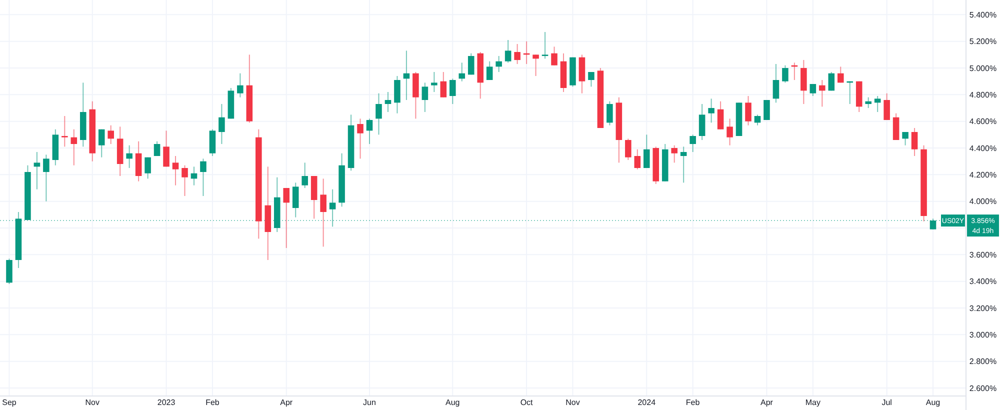 The image size is (1000, 410). I want to click on x-tick-label: Oct, so click(527, 402).